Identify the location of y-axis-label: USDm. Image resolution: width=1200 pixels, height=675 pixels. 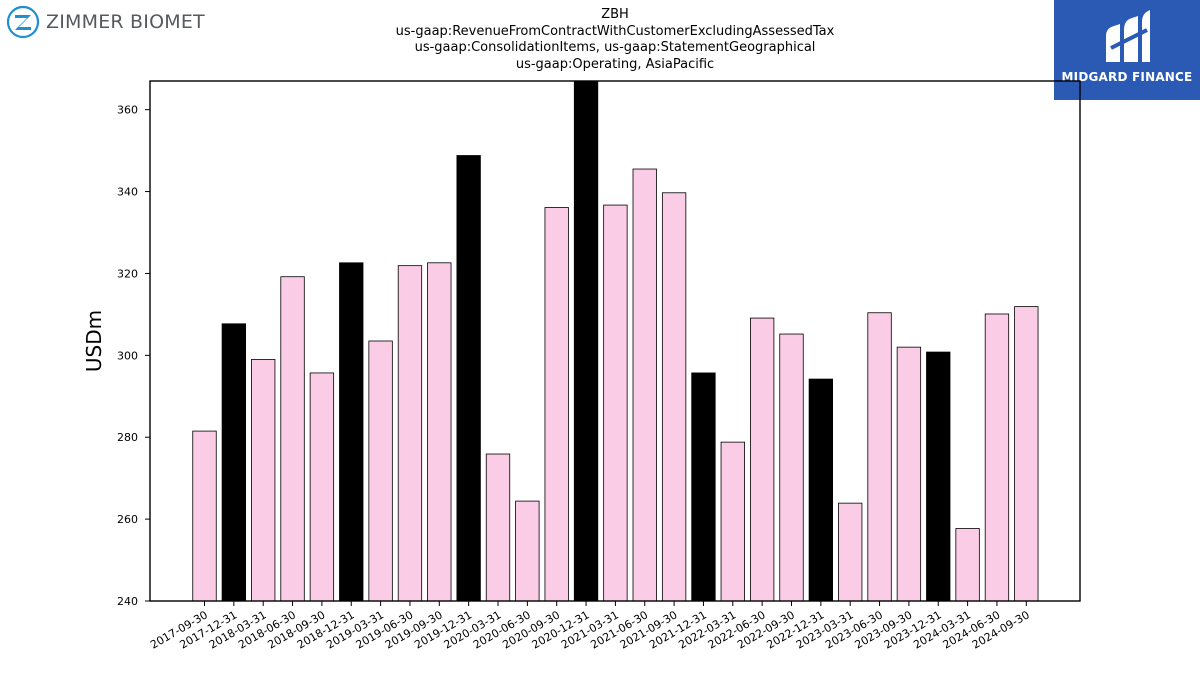
(94, 341).